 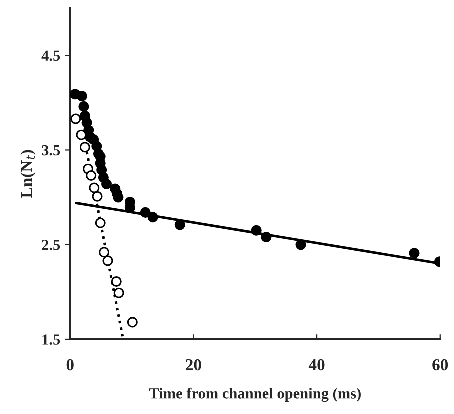 What do you see at coordinates (70, 365) in the screenshot?
I see `x-tick-label: 0` at bounding box center [70, 365].